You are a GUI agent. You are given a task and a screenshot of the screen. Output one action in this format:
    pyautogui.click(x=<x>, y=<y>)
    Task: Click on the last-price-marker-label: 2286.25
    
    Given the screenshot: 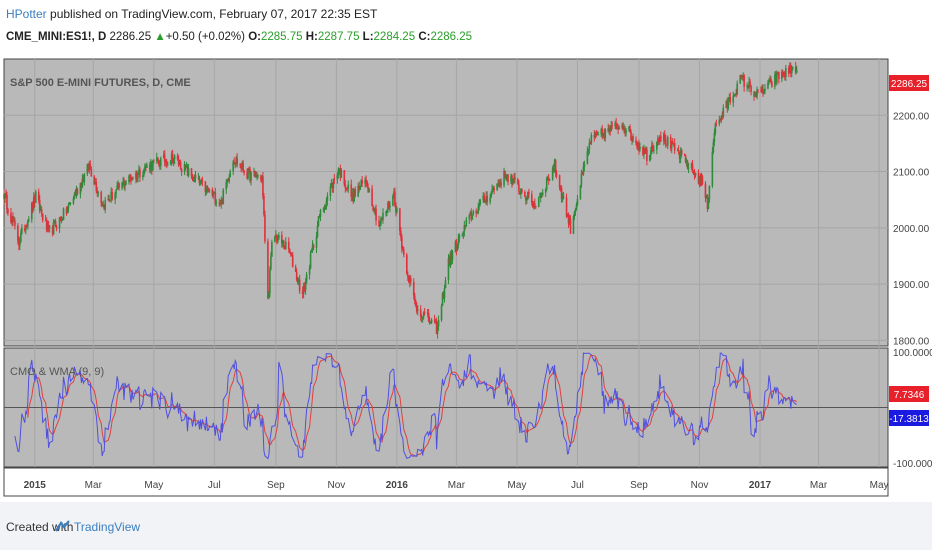 What is the action you would take?
    pyautogui.click(x=909, y=84)
    